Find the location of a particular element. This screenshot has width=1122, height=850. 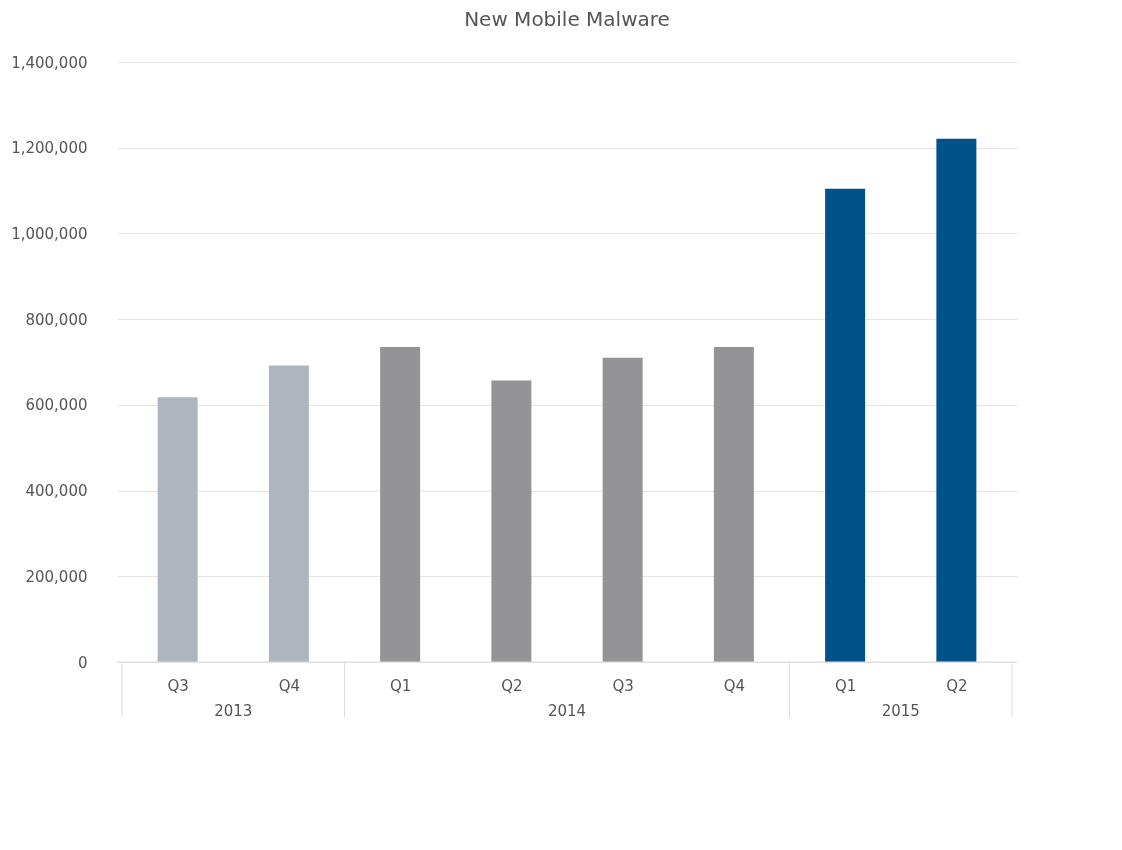

y-tick-label: 0 is located at coordinates (82, 662).